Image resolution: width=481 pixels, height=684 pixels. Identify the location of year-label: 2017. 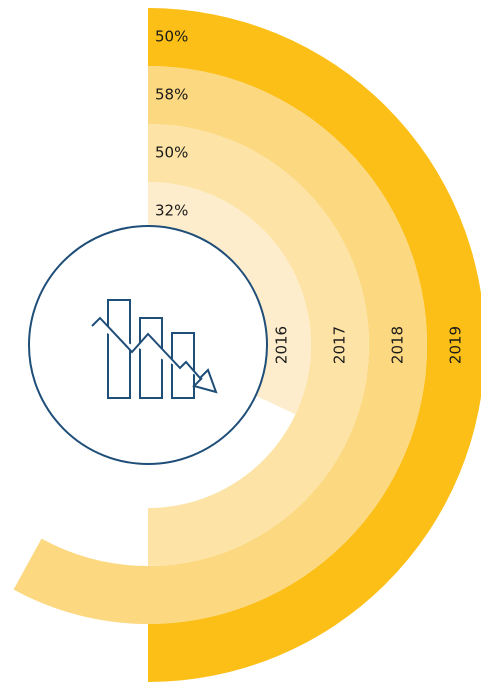
(340, 345).